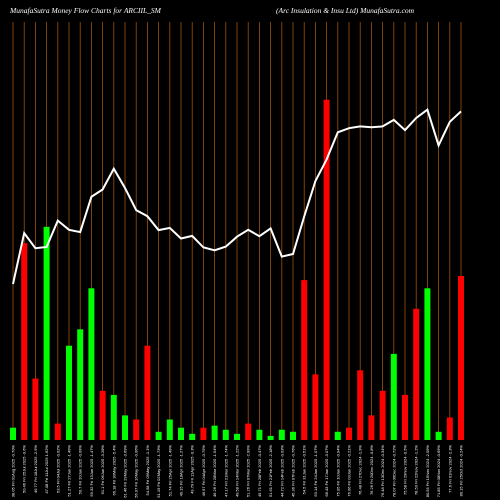 The image size is (500, 500). What do you see at coordinates (326, 471) in the screenshot?
I see `x-tick-label: 68.43 Fri 17Jan 2025 -3.07%` at bounding box center [326, 471].